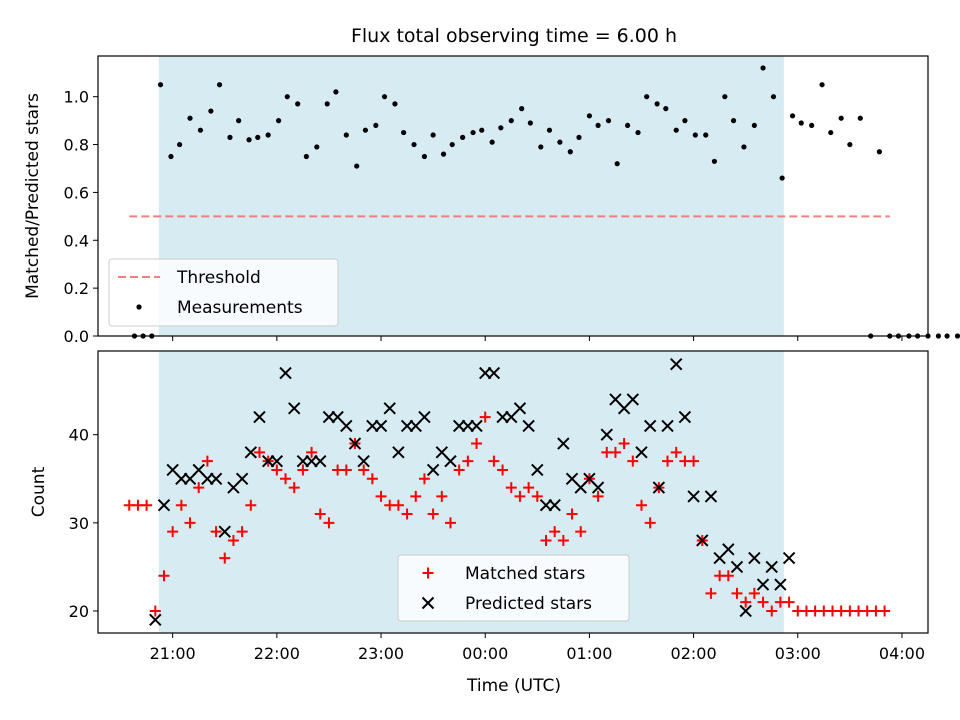 The image size is (960, 720). I want to click on legend-predicted-label: Predicted stars, so click(528, 604).